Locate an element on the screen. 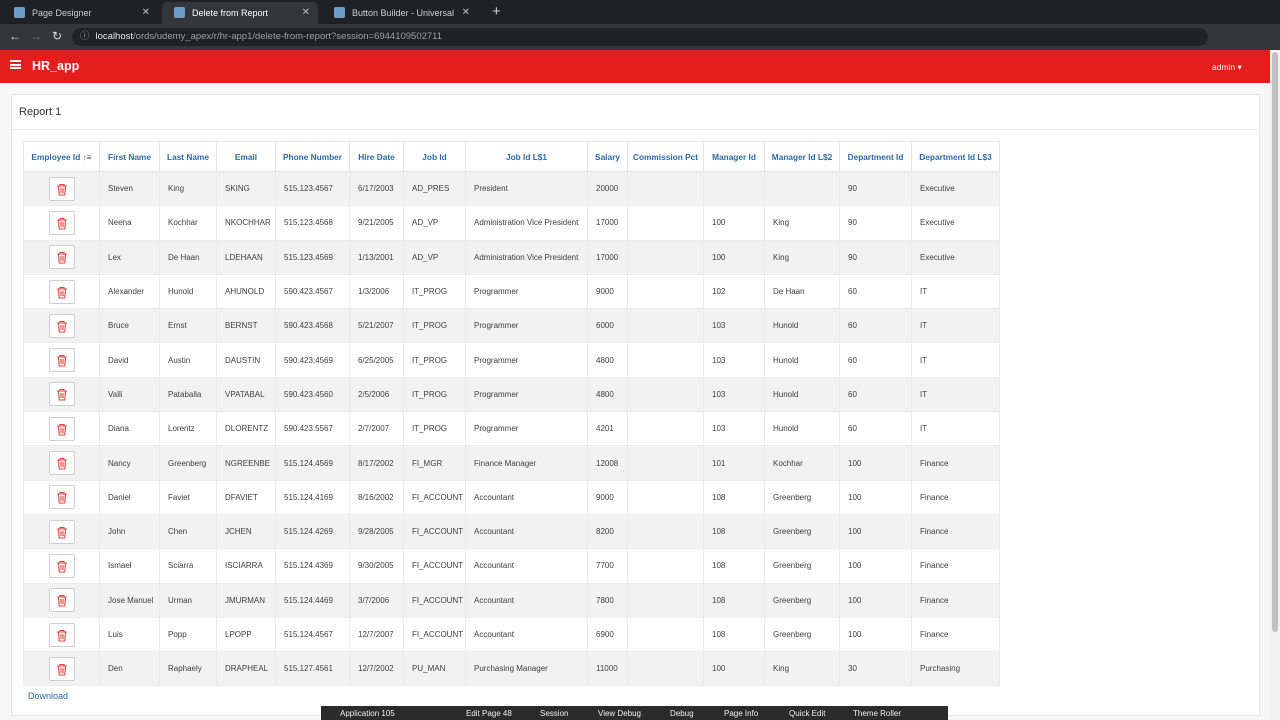  cell: 515.124.4269 is located at coordinates (312, 531).